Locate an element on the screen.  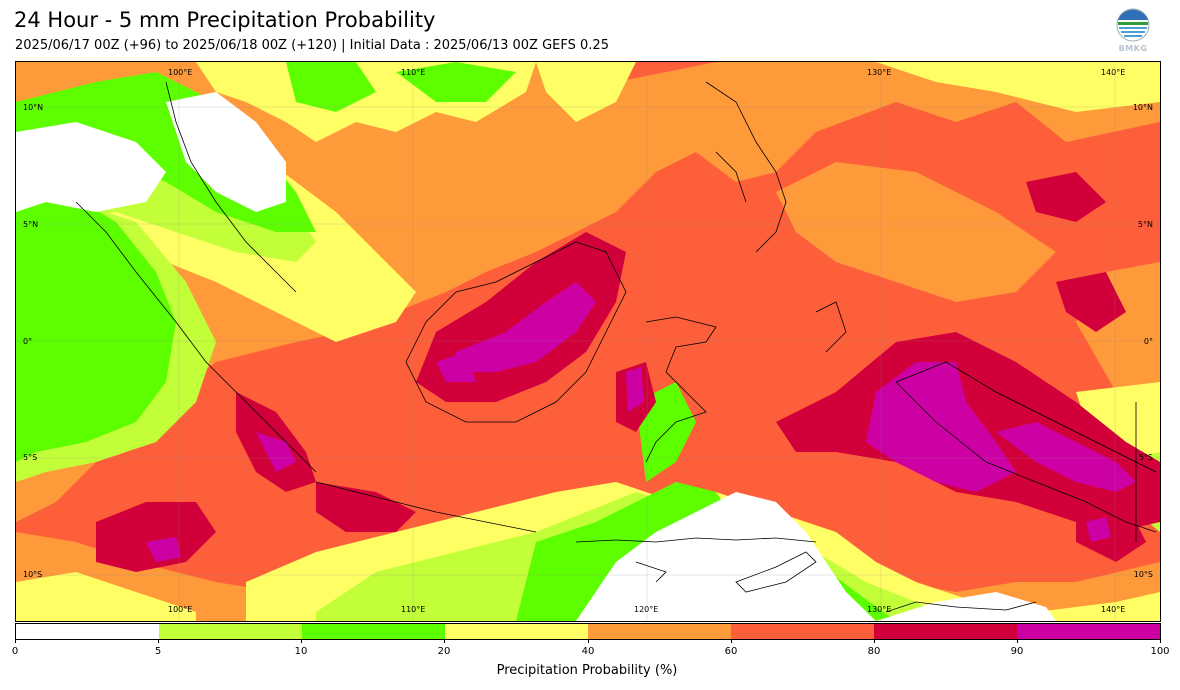
colorbar-tick-label: 0 is located at coordinates (15, 651).